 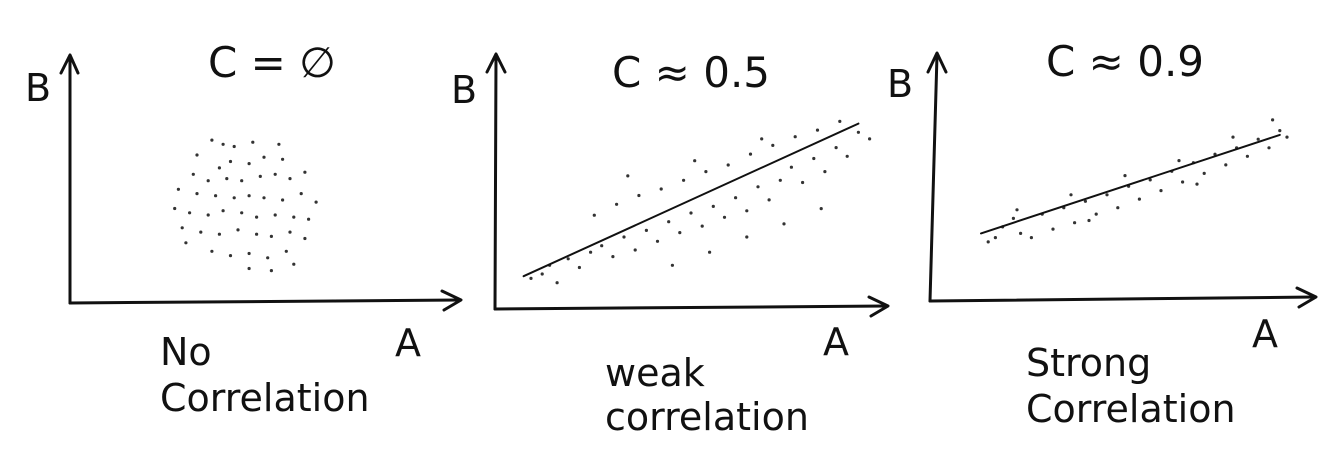 What do you see at coordinates (1125, 61) in the screenshot?
I see `panel-3-title: C ≈ 0.9` at bounding box center [1125, 61].